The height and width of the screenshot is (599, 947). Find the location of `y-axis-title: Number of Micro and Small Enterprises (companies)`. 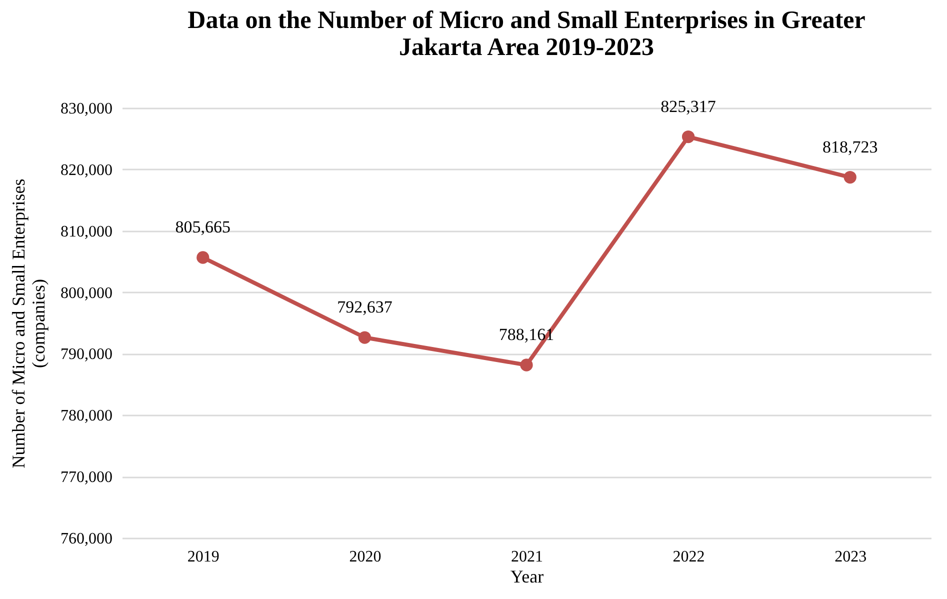

y-axis-title: Number of Micro and Small Enterprises (companies) is located at coordinates (28, 323).